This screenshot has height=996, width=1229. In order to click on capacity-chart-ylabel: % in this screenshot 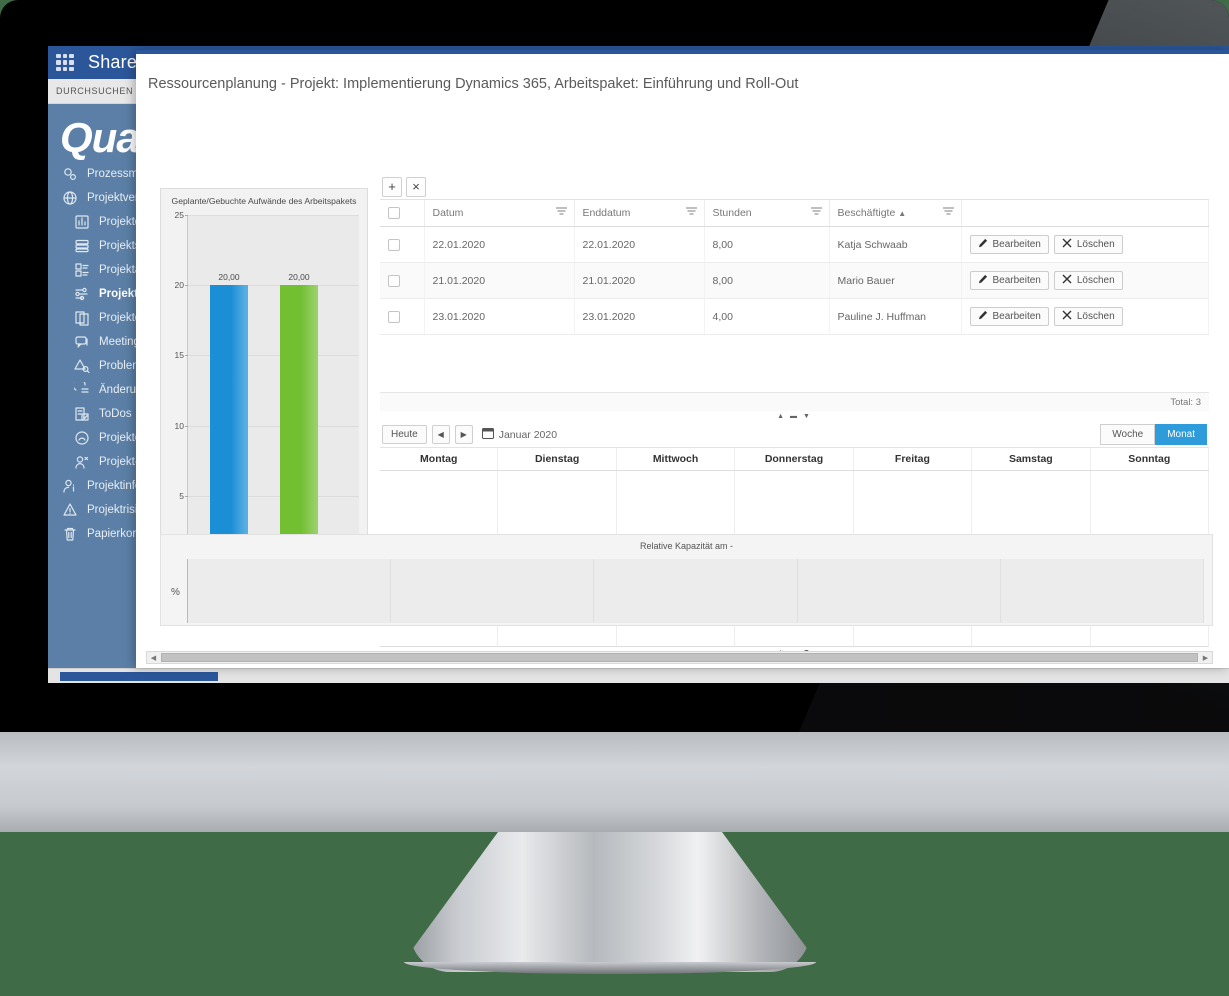, I will do `click(175, 592)`.